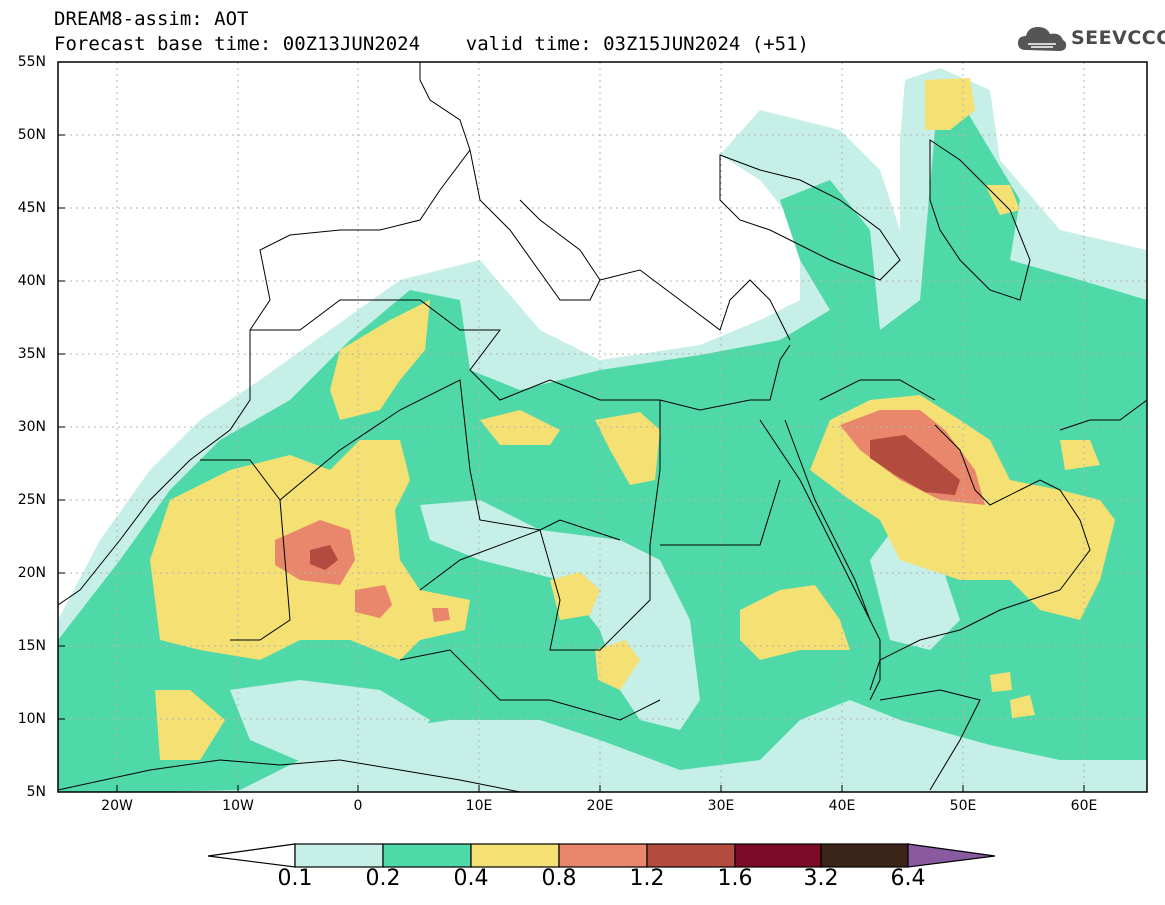  What do you see at coordinates (295, 878) in the screenshot?
I see `colorbar-label: 0.1` at bounding box center [295, 878].